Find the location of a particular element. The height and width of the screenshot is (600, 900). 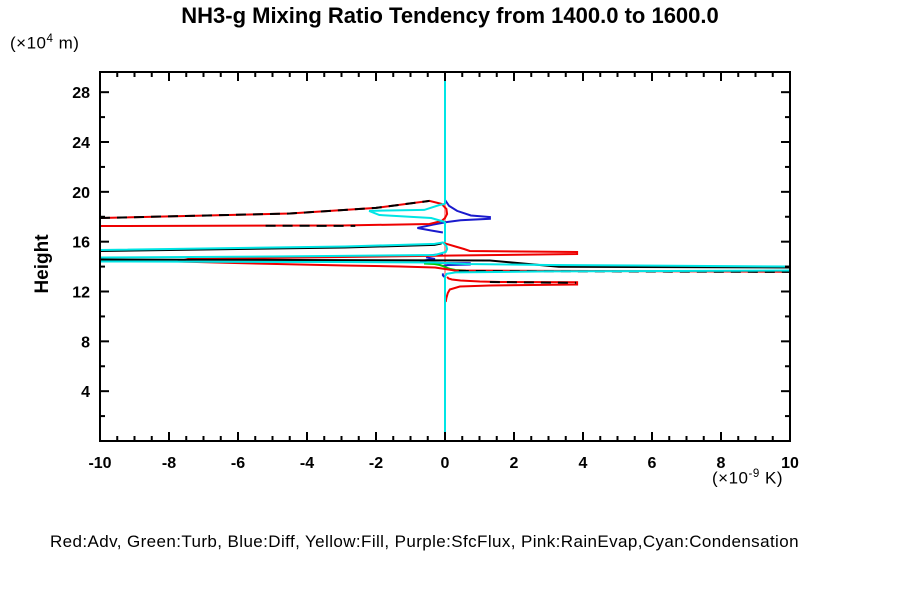

y-tick-label: 16 is located at coordinates (81, 243).